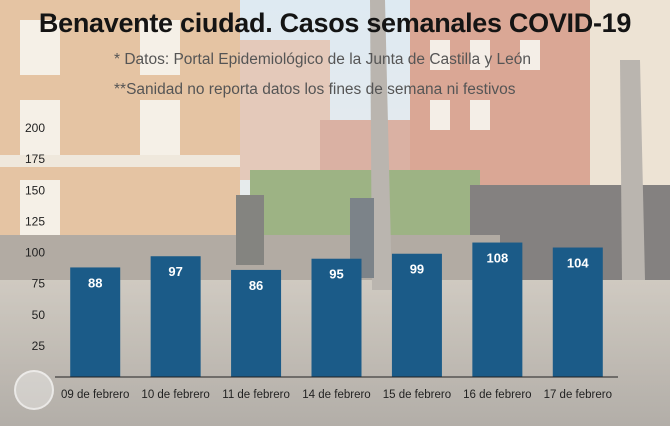 The width and height of the screenshot is (670, 426). What do you see at coordinates (35, 253) in the screenshot?
I see `y-tick-label: 100` at bounding box center [35, 253].